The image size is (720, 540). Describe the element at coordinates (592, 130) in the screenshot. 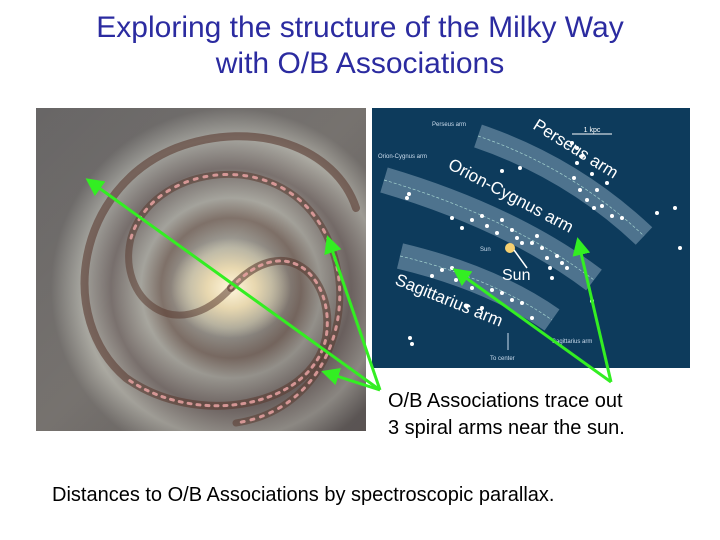

I see `scale-label: 1 kpc` at that location.